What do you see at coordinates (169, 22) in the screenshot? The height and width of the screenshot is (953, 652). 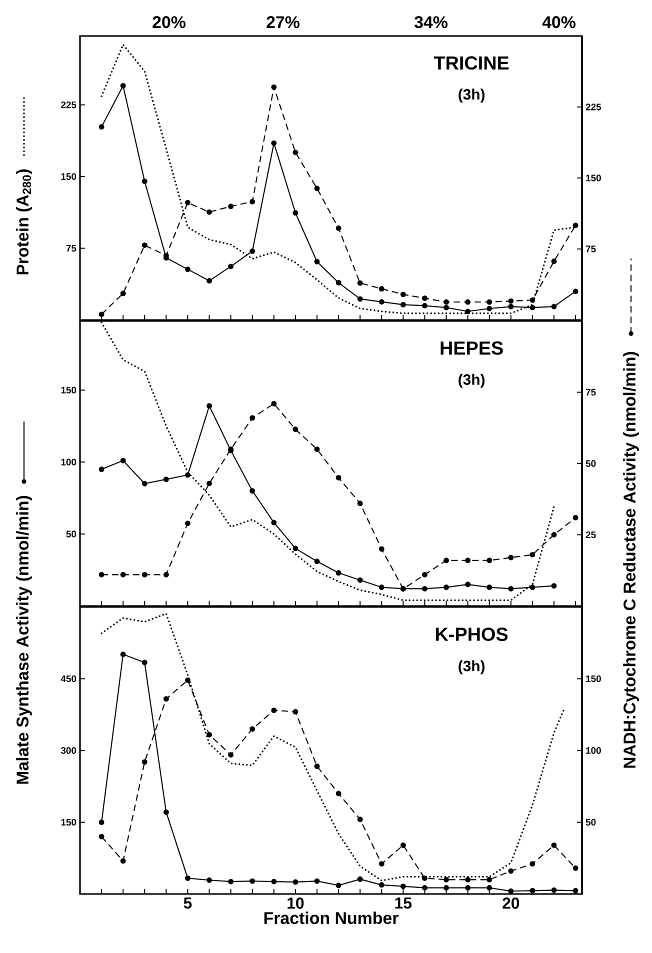 I see `text: 20%` at bounding box center [169, 22].